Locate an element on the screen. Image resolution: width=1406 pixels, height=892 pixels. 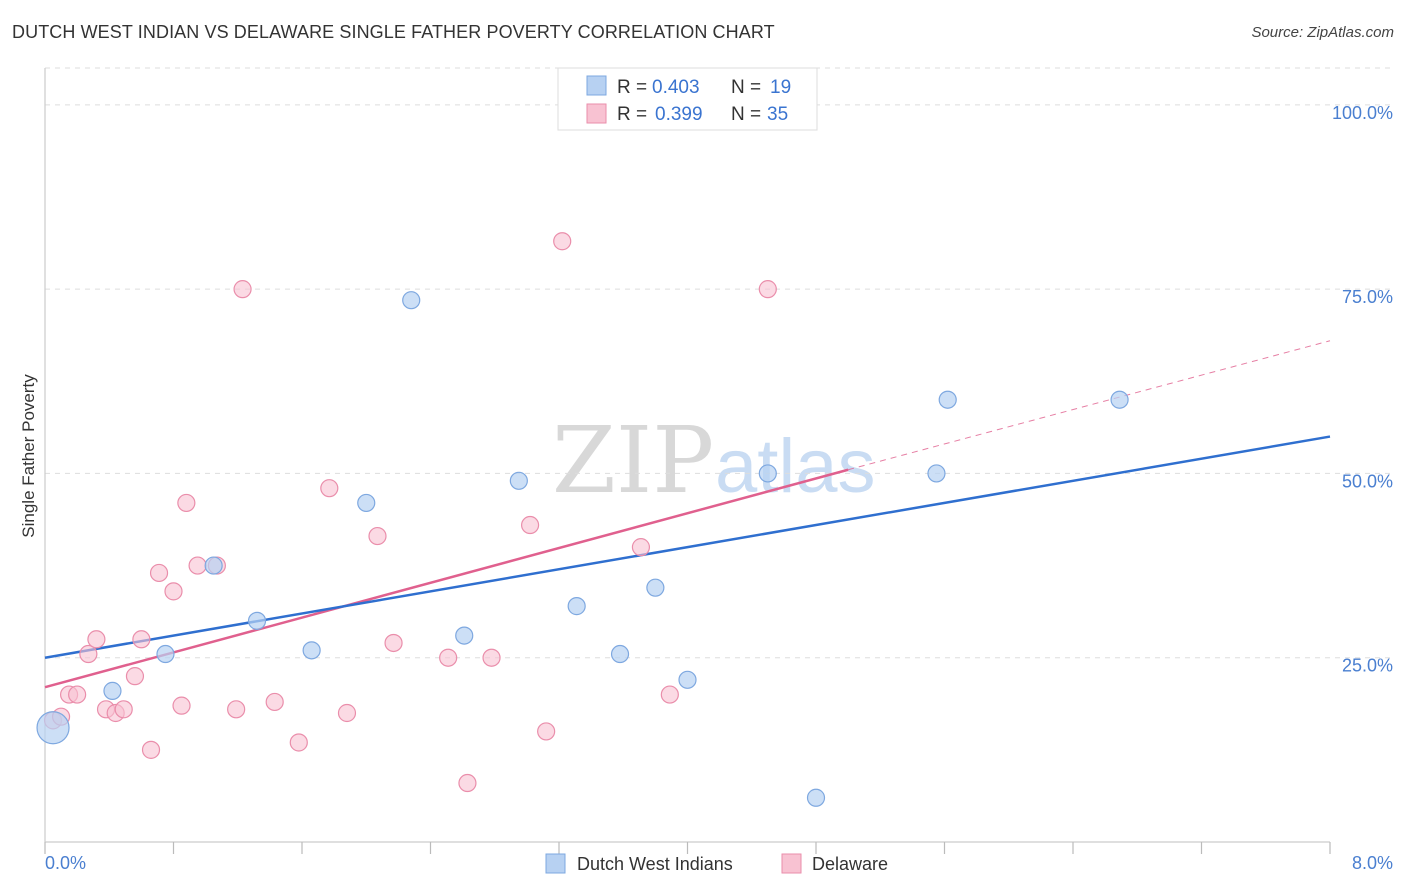
y-tick-labels: 25.0% 50.0% 75.0% 100.0% is located at coordinates (1362, 389).